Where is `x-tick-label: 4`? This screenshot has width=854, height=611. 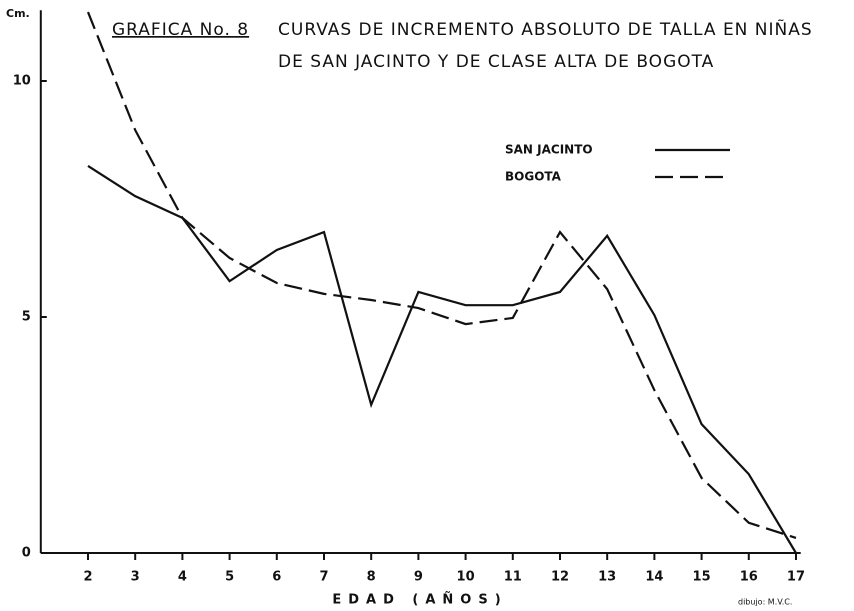 x-tick-label: 4 is located at coordinates (182, 577).